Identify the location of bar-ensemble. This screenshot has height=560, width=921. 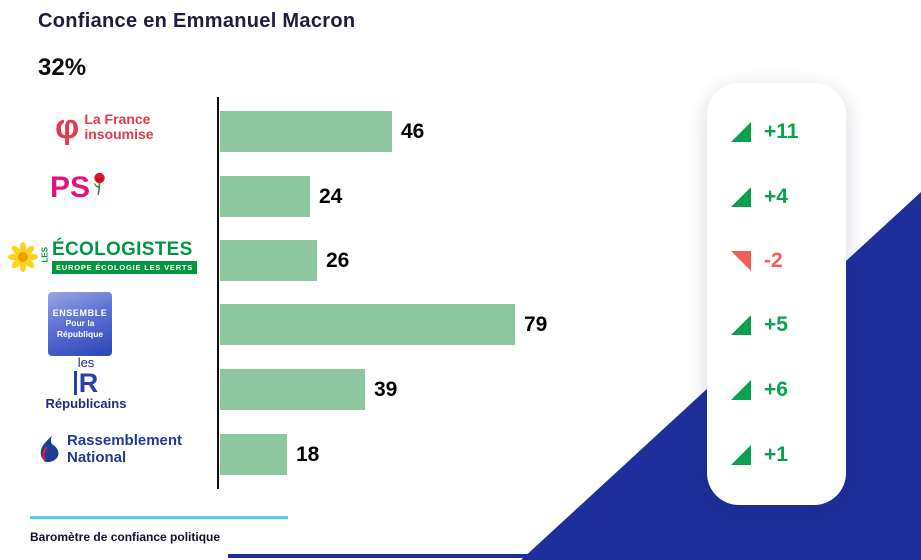
(367, 324).